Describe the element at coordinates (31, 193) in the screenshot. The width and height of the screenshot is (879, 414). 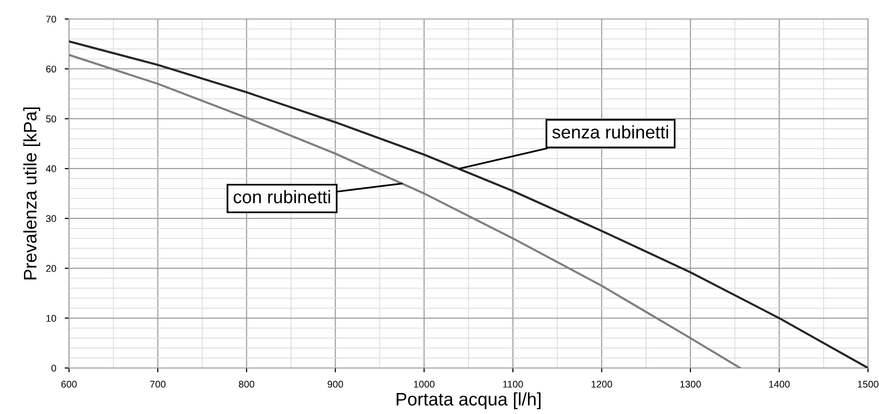
I see `y-axis-title: Prevalenza utile [kPa]` at that location.